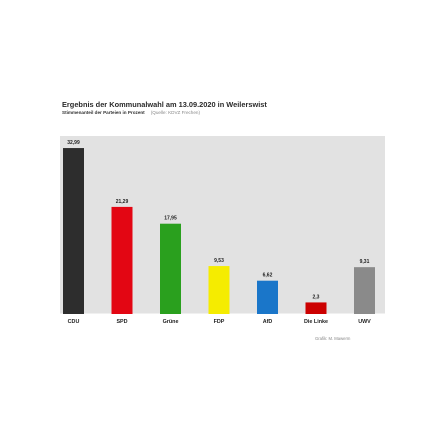 The image size is (444, 444). I want to click on category-label: FDP, so click(219, 322).